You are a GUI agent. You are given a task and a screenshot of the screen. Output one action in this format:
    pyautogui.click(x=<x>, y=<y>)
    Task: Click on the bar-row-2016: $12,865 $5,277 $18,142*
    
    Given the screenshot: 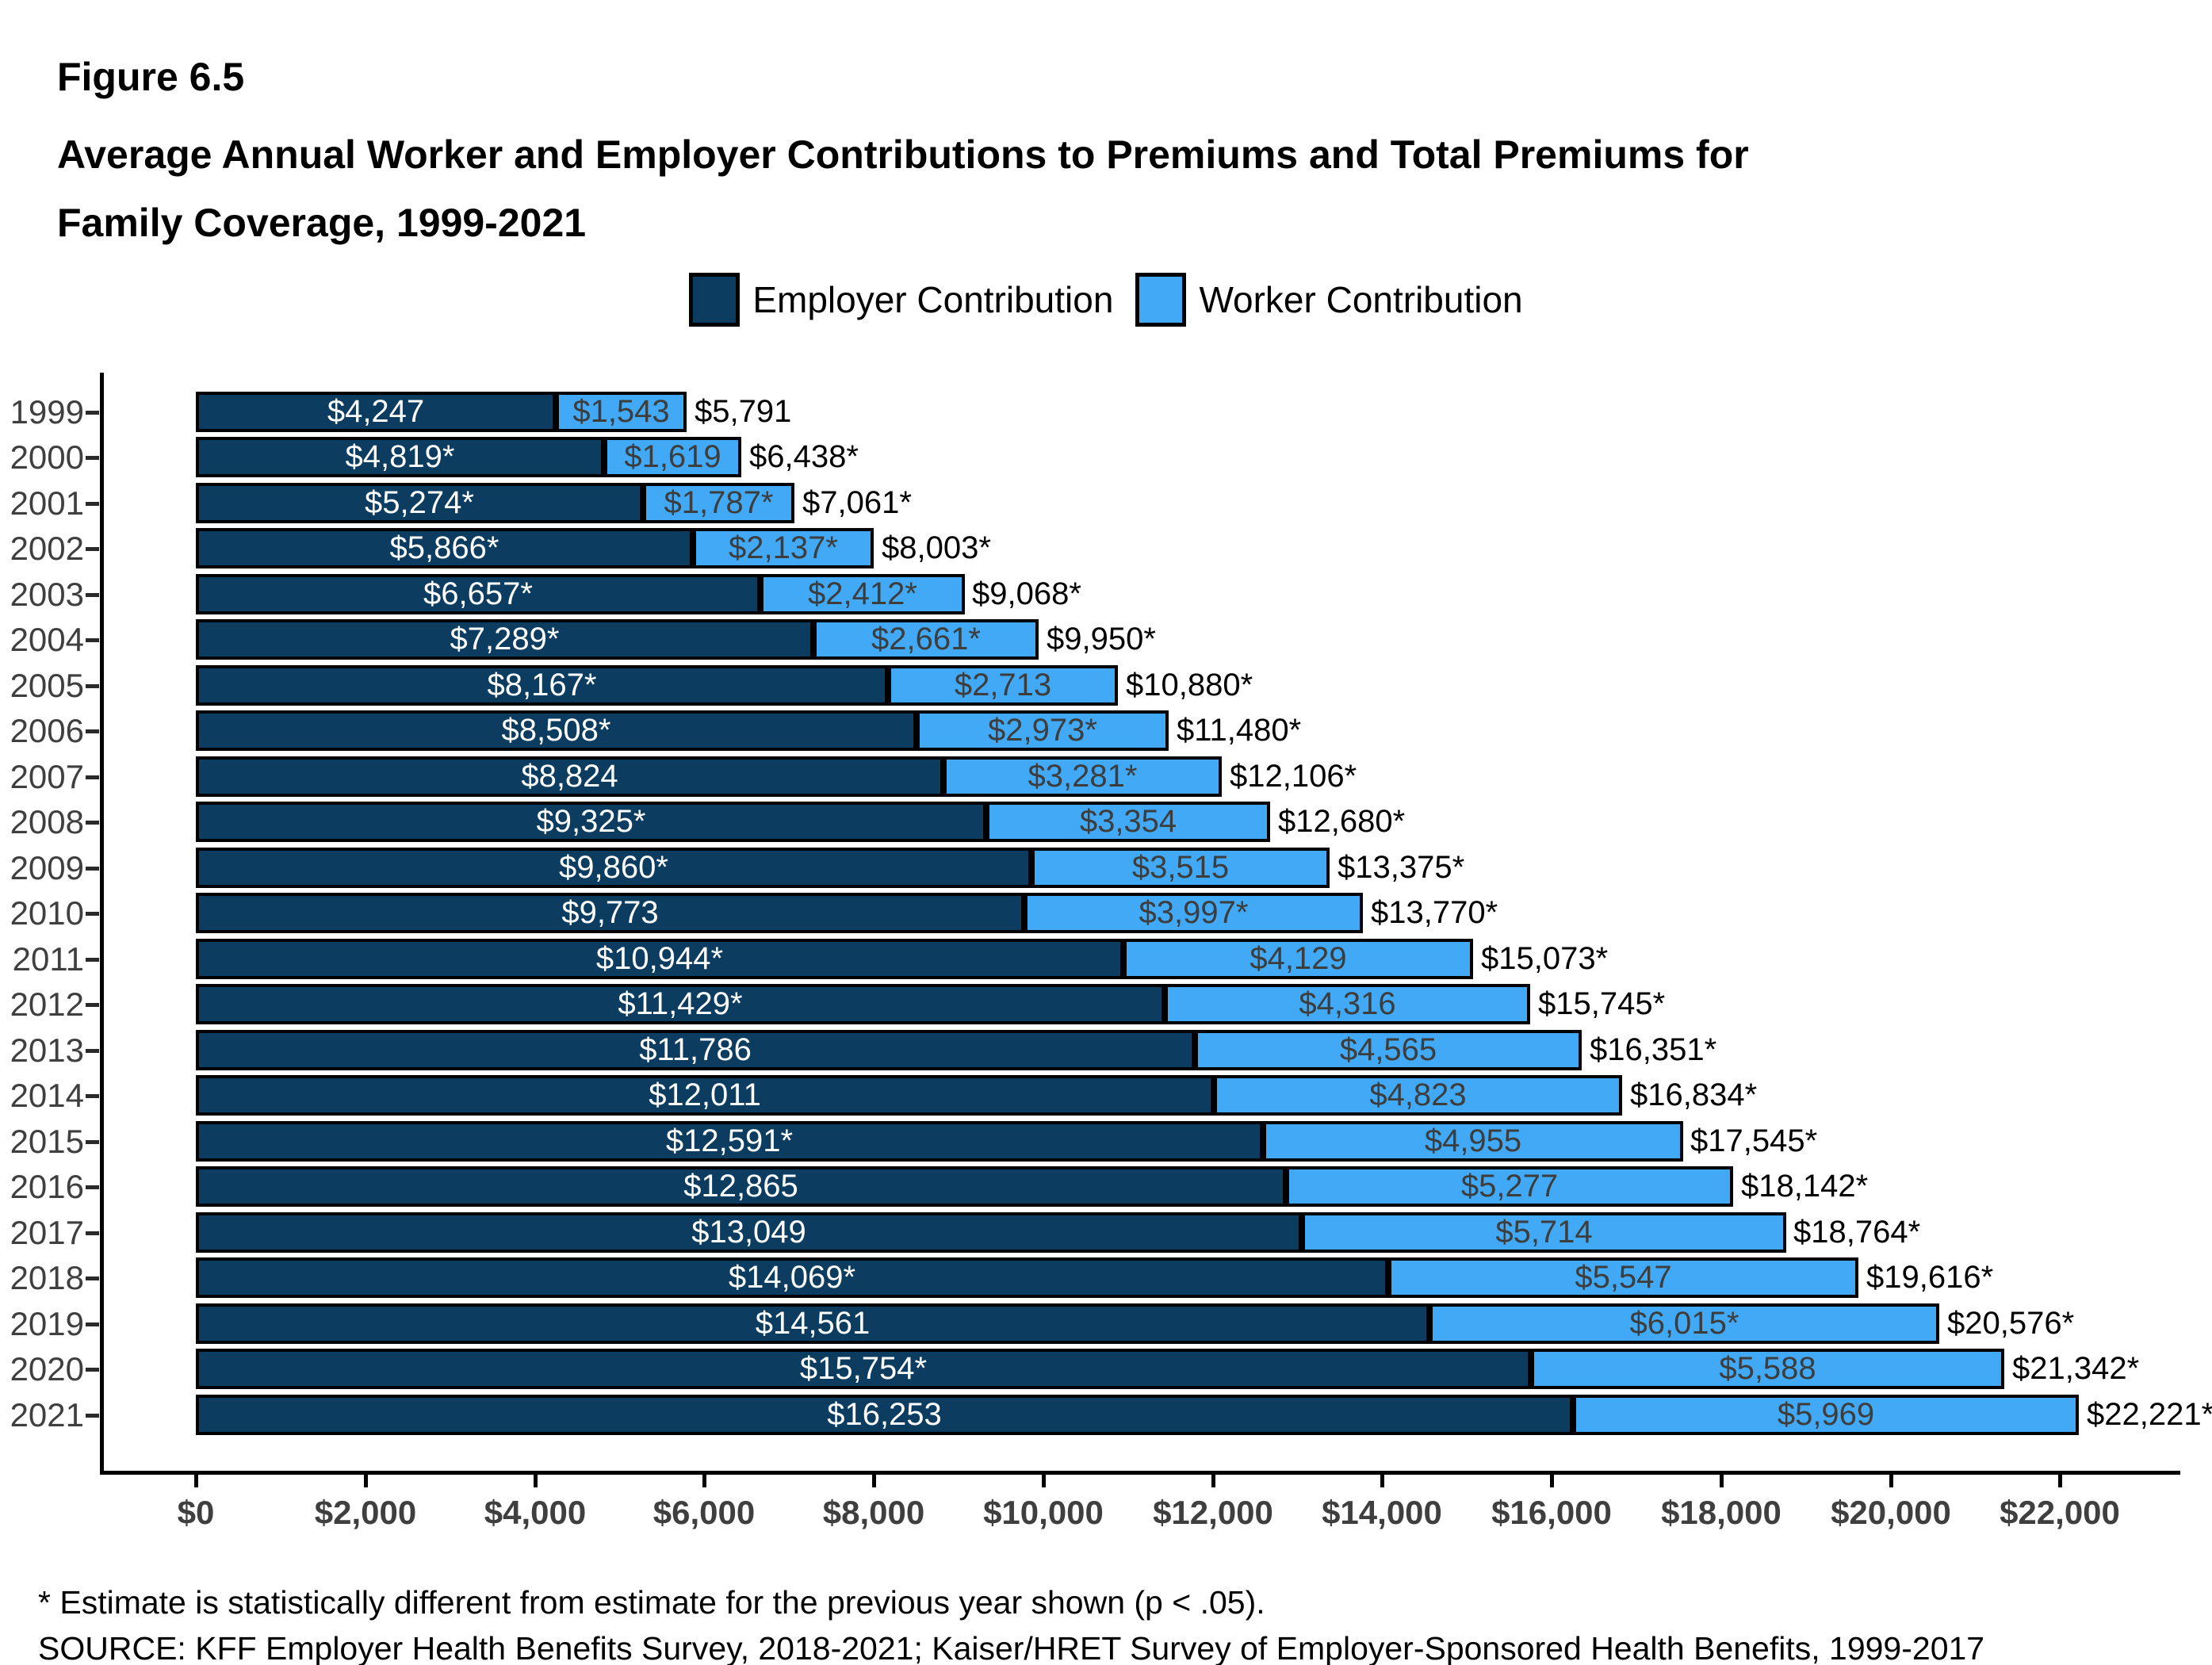 What is the action you would take?
    pyautogui.click(x=1187, y=1186)
    